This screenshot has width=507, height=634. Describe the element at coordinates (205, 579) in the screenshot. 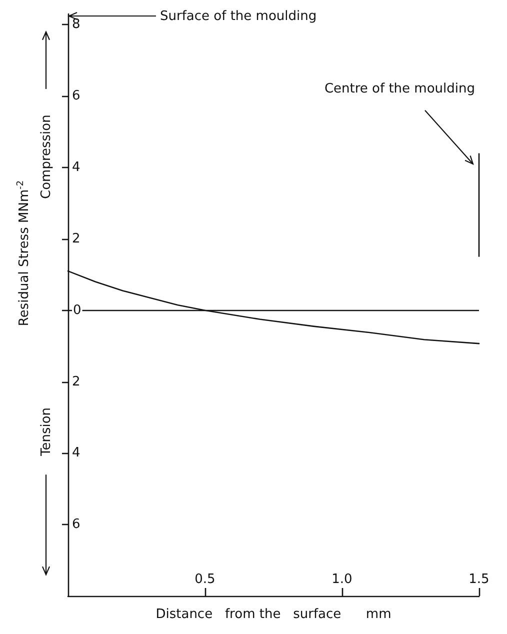

I see `x-tick-label: 0.5` at that location.